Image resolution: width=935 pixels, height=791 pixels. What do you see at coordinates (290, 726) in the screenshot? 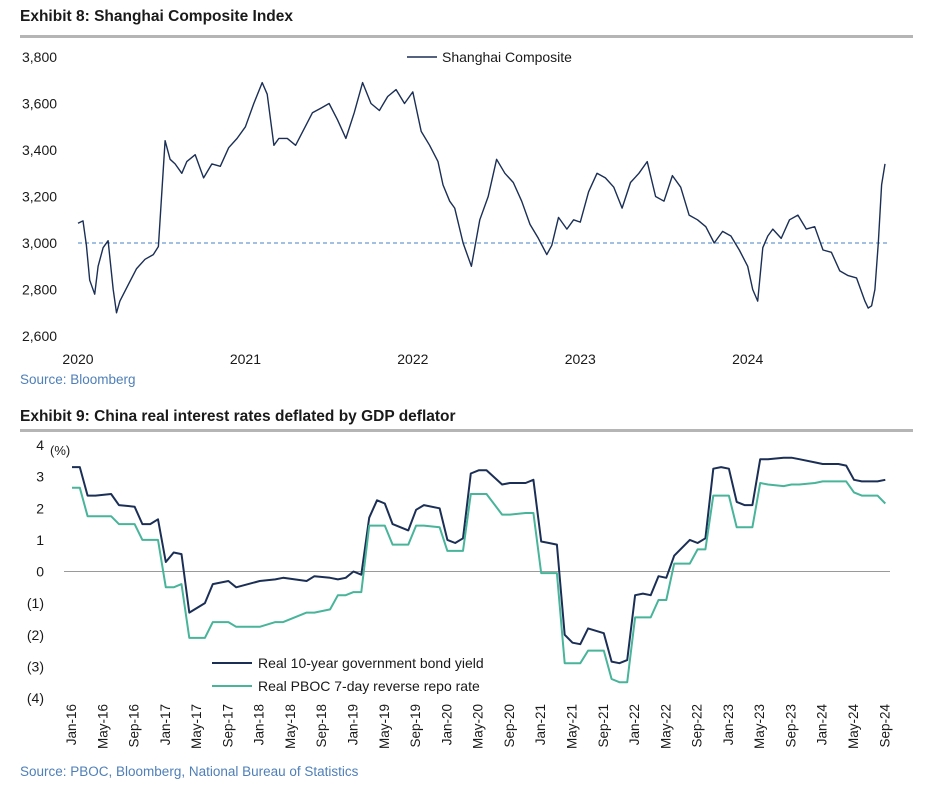
I see `x-tick-label: May-18` at bounding box center [290, 726].